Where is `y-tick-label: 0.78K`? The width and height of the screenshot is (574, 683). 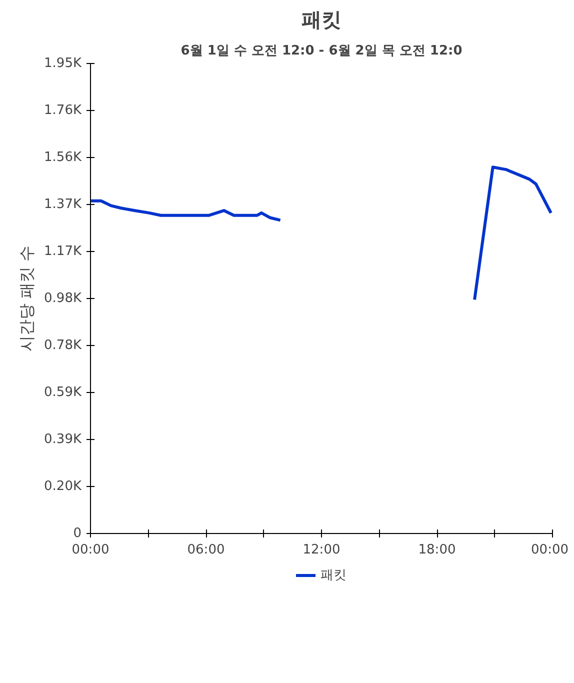
y-tick-label: 0.78K is located at coordinates (63, 345).